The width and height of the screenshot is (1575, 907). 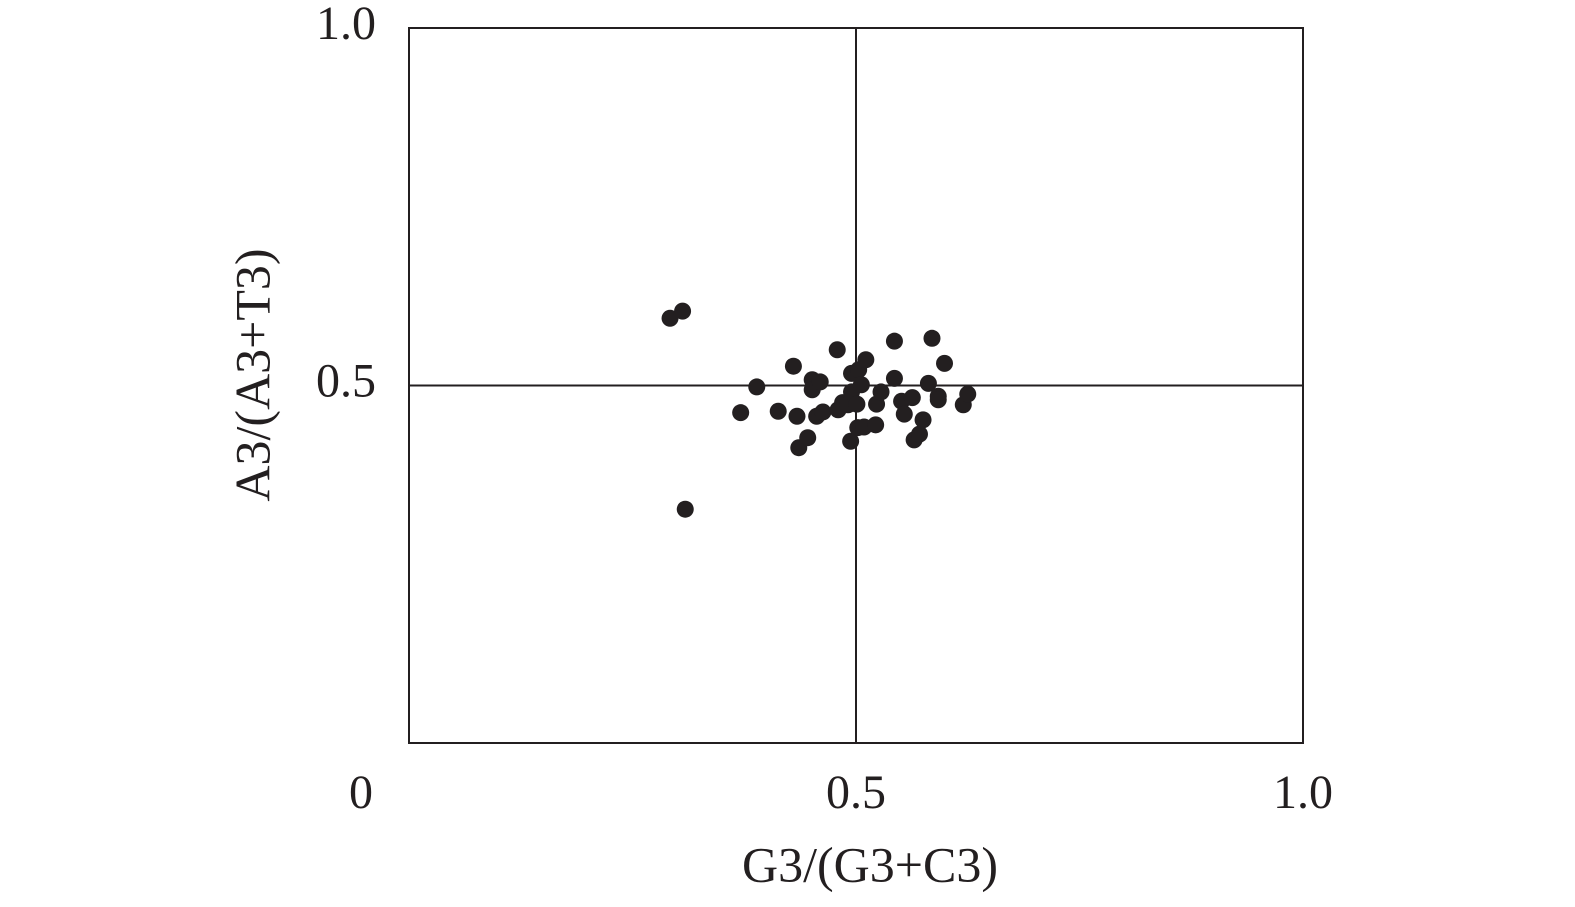 What do you see at coordinates (346, 25) in the screenshot?
I see `y-tick-label: 1.0` at bounding box center [346, 25].